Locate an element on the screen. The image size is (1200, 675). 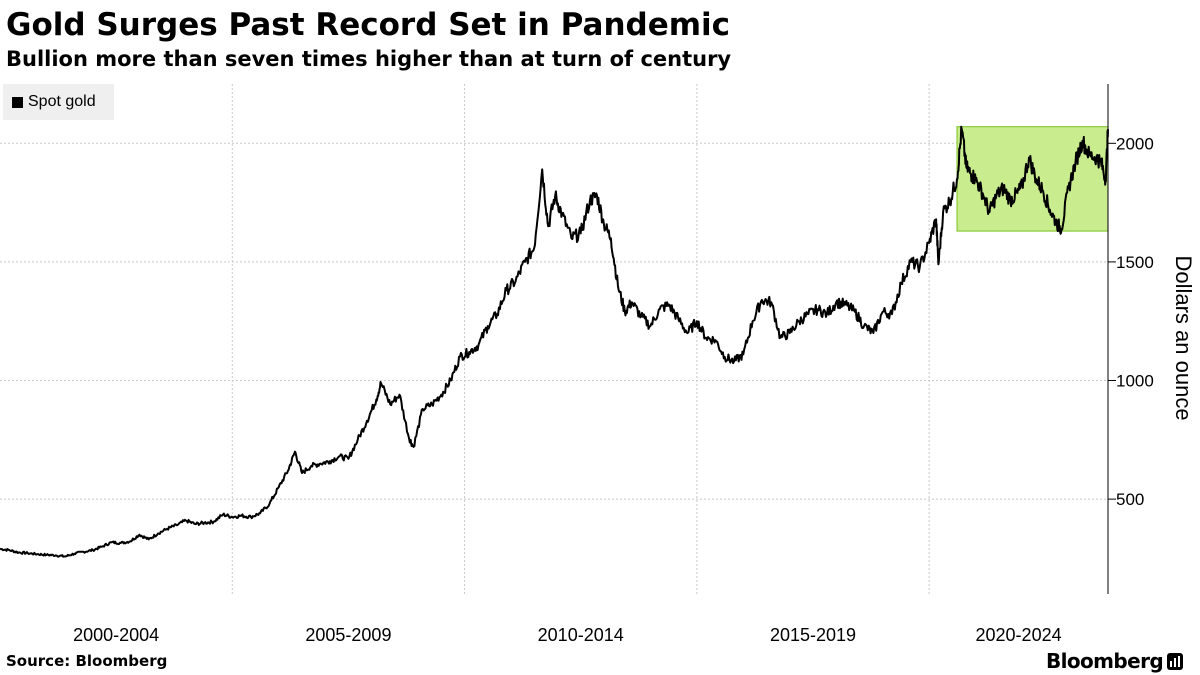
brand-logo: Bloomberg is located at coordinates (1115, 661).